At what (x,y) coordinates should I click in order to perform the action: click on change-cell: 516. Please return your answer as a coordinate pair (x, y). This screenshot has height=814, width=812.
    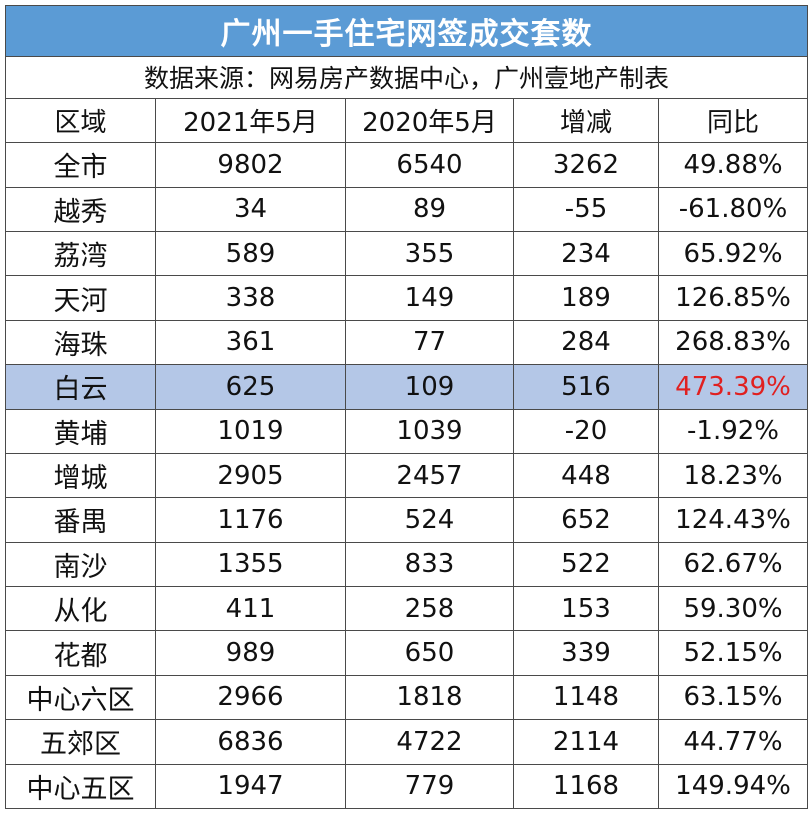
    Looking at the image, I should click on (586, 387).